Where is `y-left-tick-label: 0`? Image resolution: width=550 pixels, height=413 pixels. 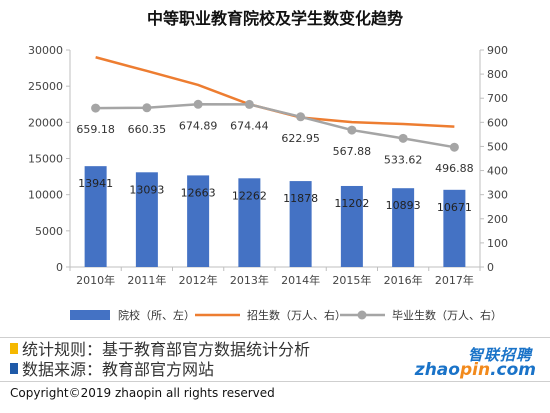
y-left-tick-label: 0 is located at coordinates (59, 267).